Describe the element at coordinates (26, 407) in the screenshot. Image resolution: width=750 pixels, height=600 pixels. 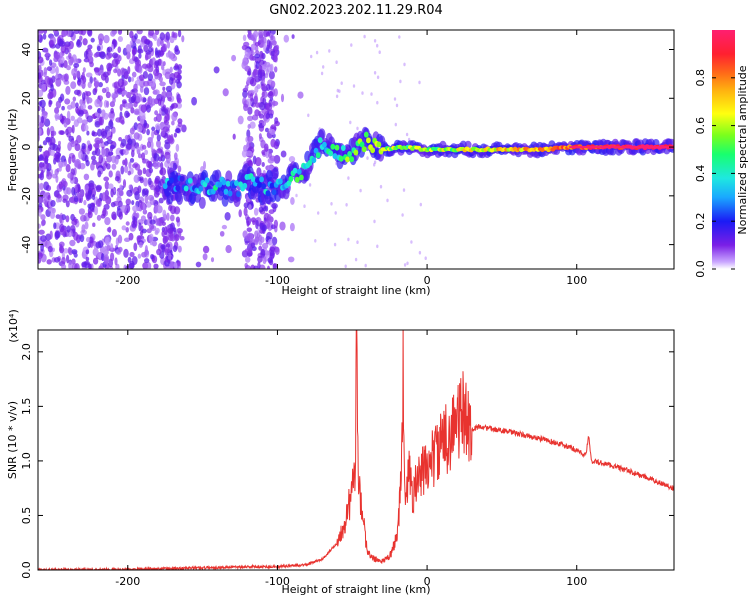
I see `y-tick-label: 1.5` at that location.